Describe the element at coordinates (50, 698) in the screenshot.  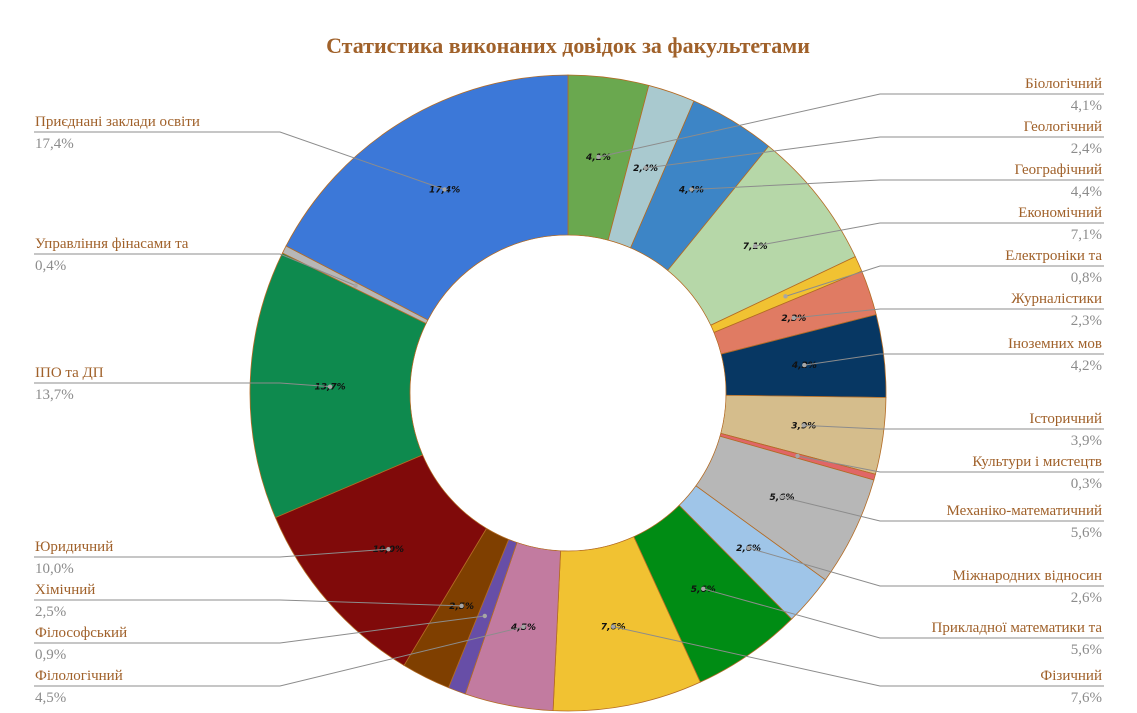
I see `label-value-філологічний: 4,5%` at that location.